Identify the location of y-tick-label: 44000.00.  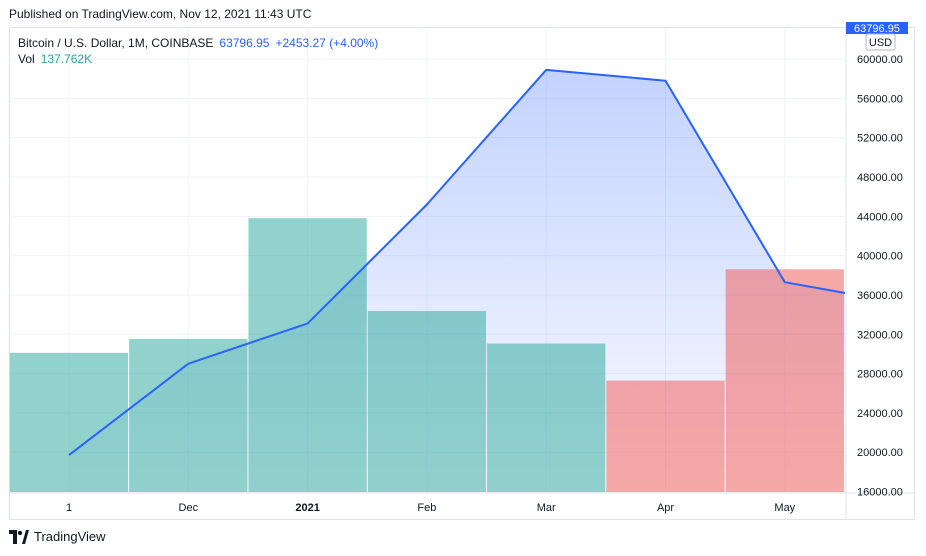
(880, 217).